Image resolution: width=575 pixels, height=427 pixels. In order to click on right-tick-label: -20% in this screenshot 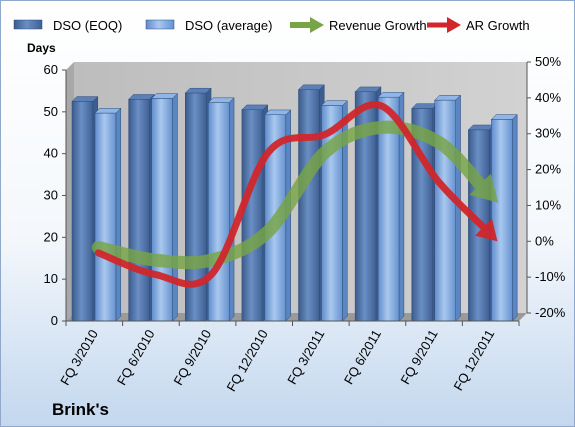, I will do `click(550, 312)`.